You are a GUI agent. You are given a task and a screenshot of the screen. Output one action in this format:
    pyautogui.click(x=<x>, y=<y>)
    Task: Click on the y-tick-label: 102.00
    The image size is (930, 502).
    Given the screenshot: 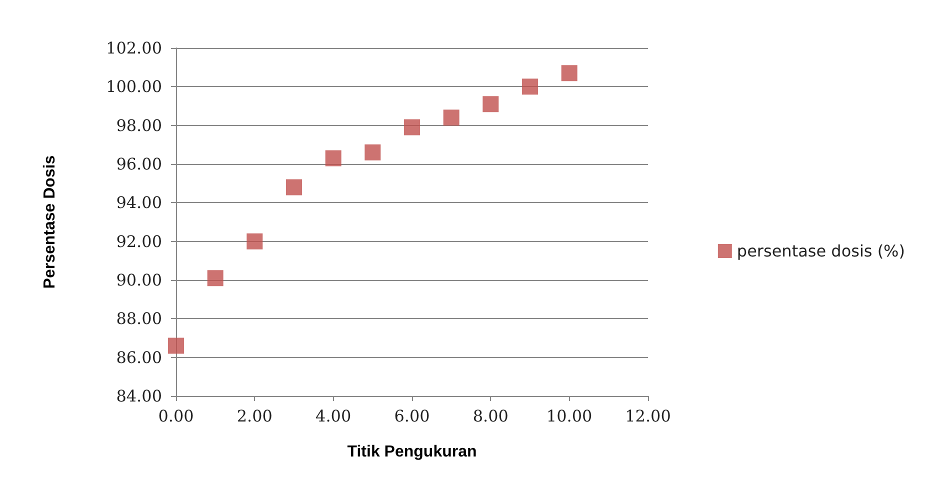 What is the action you would take?
    pyautogui.click(x=134, y=48)
    